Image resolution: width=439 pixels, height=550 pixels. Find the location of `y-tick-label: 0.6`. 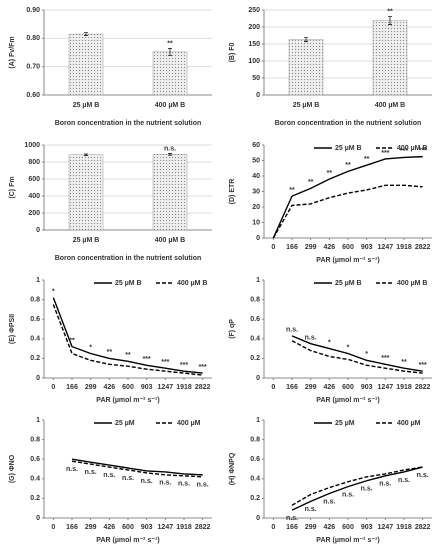

y-tick-label: 0.6 is located at coordinates (255, 459).